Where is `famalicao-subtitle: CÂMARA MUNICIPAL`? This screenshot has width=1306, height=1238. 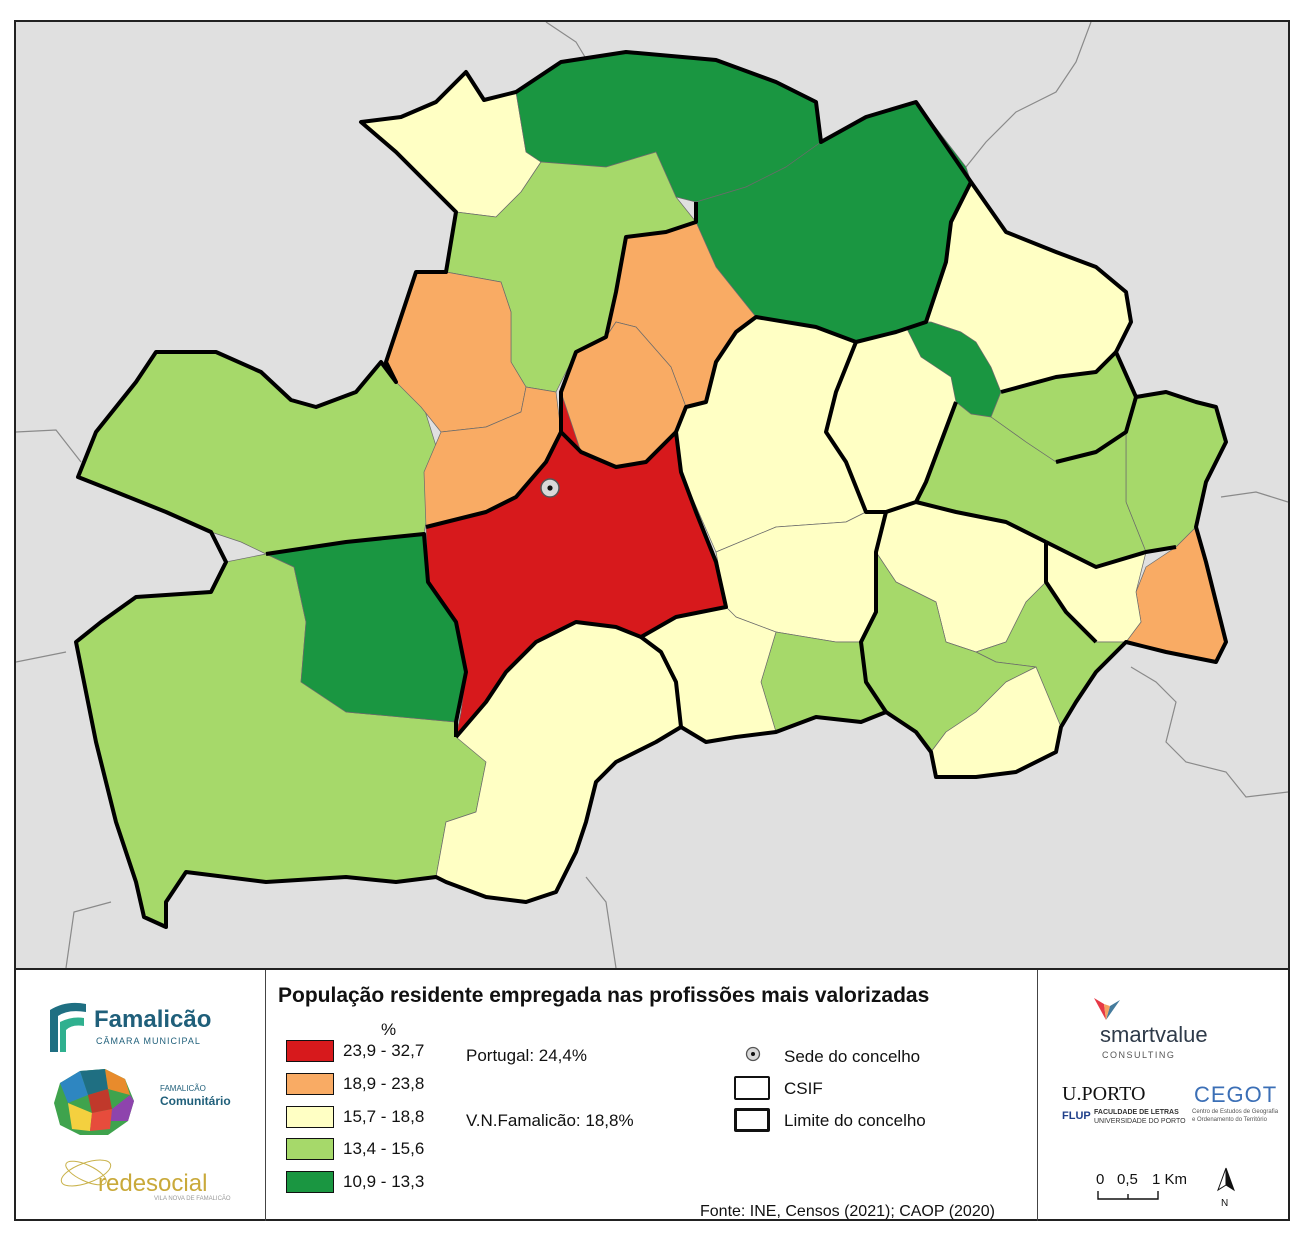
famalicao-subtitle: CÂMARA MUNICIPAL is located at coordinates (148, 1041).